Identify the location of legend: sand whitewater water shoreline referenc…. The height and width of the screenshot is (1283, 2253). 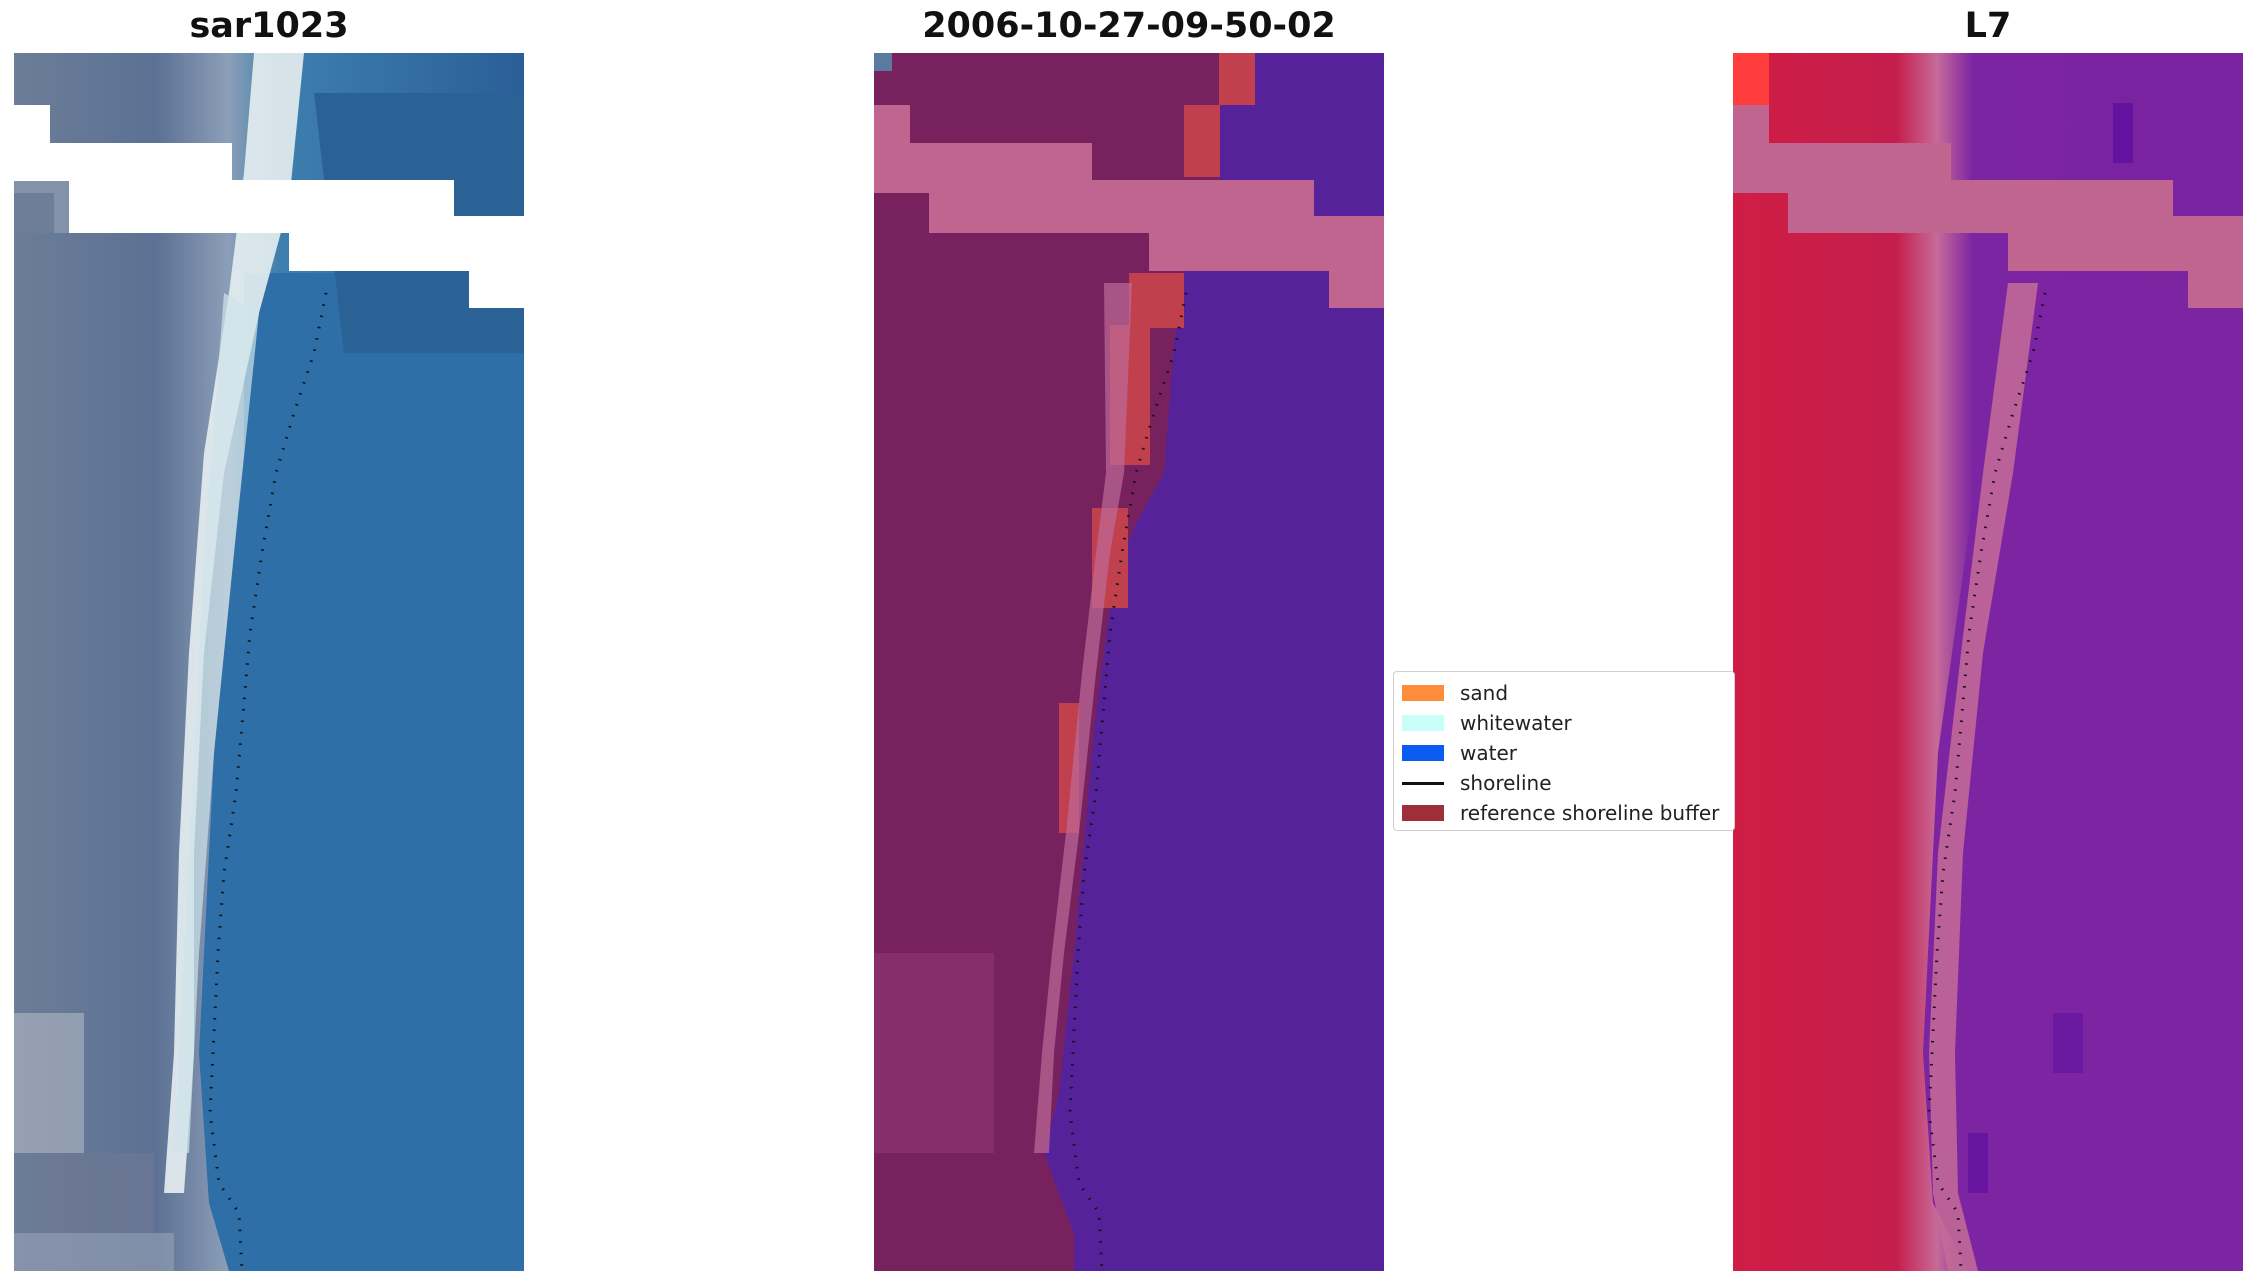
(1564, 751).